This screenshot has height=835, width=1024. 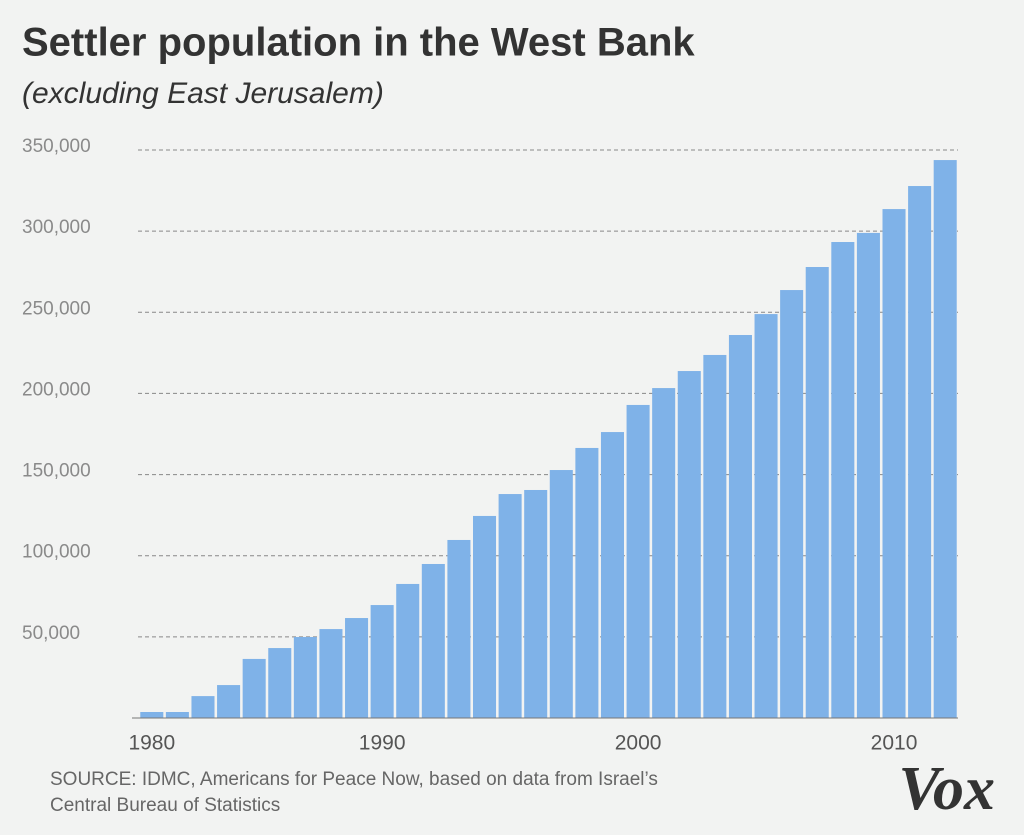 What do you see at coordinates (56, 552) in the screenshot?
I see `y-tick-label: 100,000` at bounding box center [56, 552].